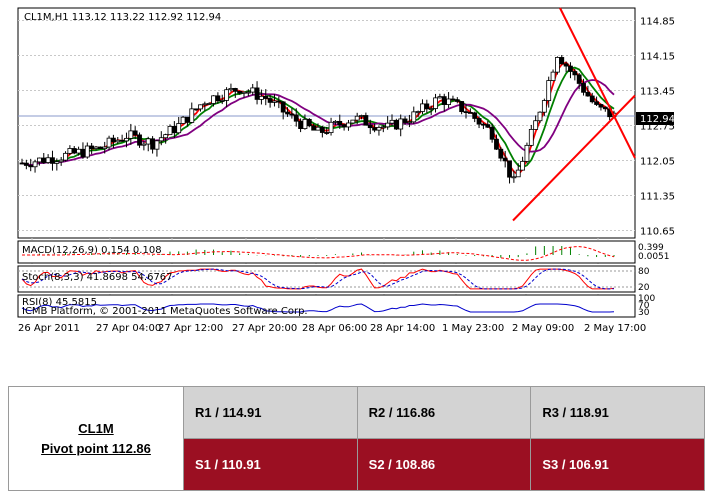 The image size is (709, 496). Describe the element at coordinates (615, 328) in the screenshot. I see `time-tick-label: 2 May 17:00` at that location.